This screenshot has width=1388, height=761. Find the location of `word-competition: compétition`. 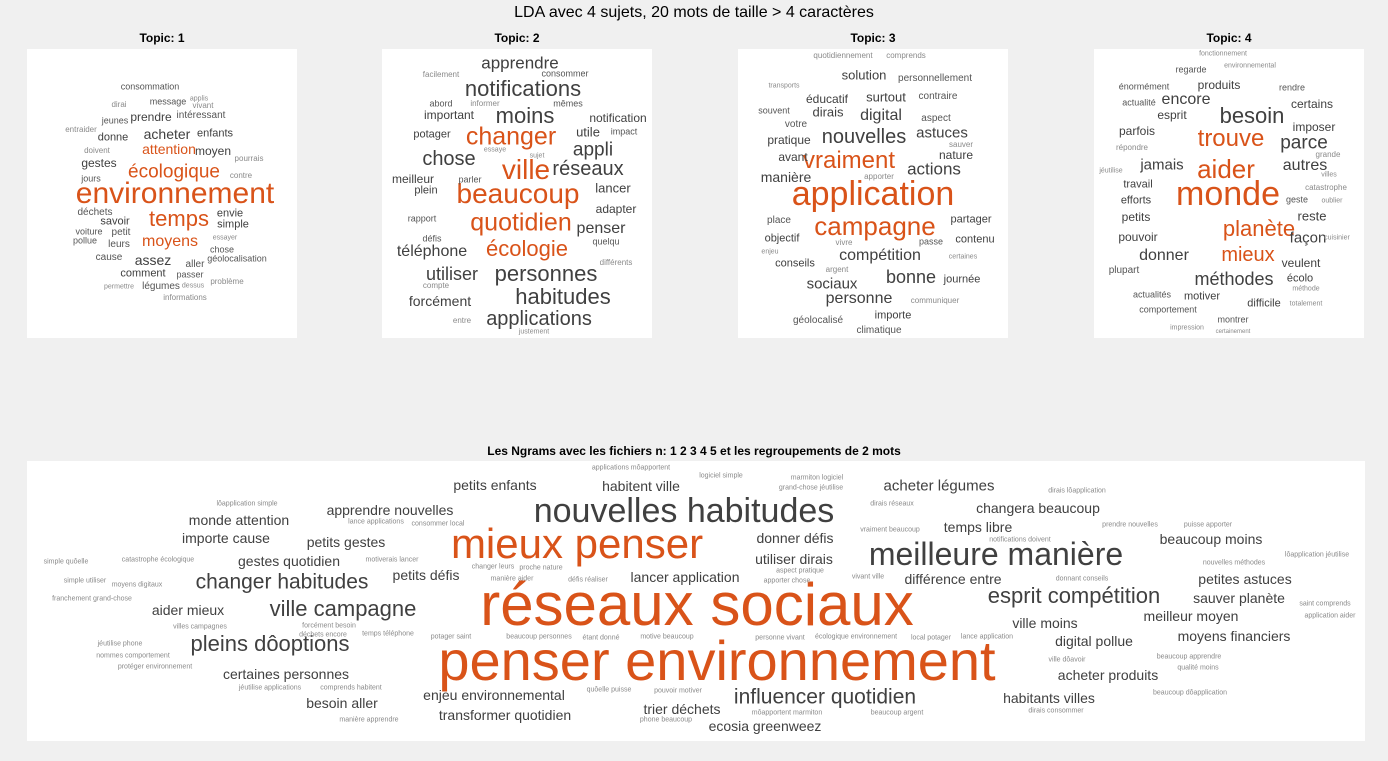

word-competition: compétition is located at coordinates (880, 255).